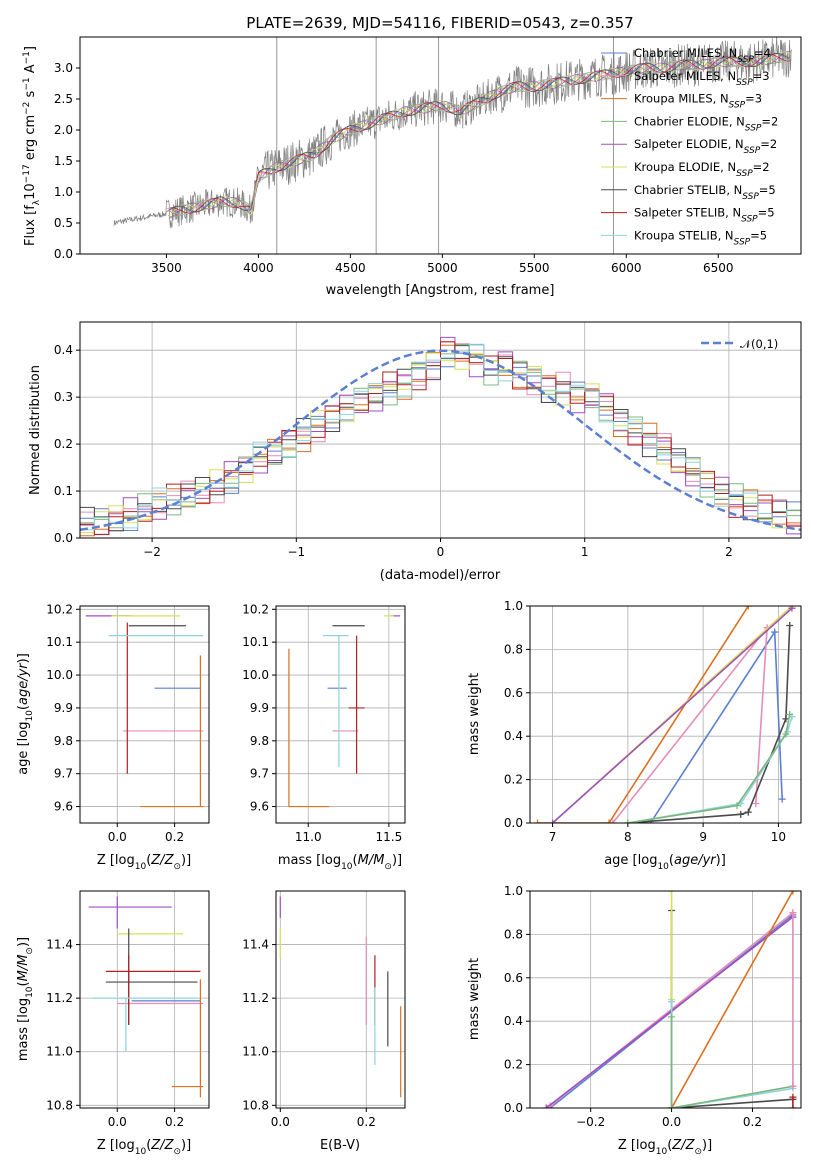 The width and height of the screenshot is (819, 1170). What do you see at coordinates (59, 1052) in the screenshot?
I see `y-tick-label: 11.0` at bounding box center [59, 1052].